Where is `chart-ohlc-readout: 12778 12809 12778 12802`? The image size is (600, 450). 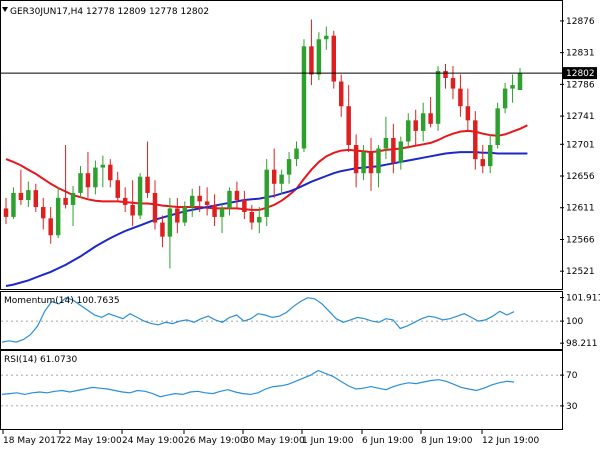
chart-ohlc-readout: 12778 12809 12778 12802 is located at coordinates (147, 12).